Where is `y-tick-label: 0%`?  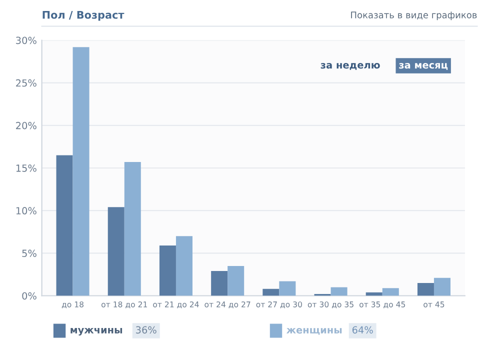
y-tick-label: 0% is located at coordinates (29, 296).